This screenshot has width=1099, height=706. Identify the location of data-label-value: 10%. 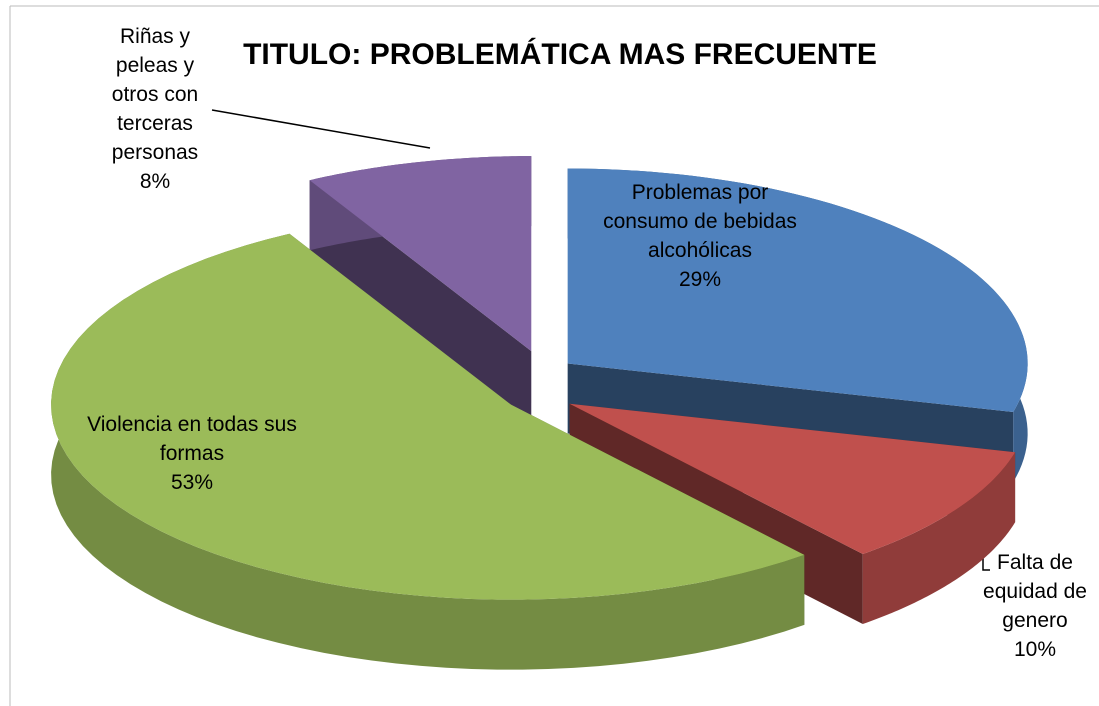
(1035, 649).